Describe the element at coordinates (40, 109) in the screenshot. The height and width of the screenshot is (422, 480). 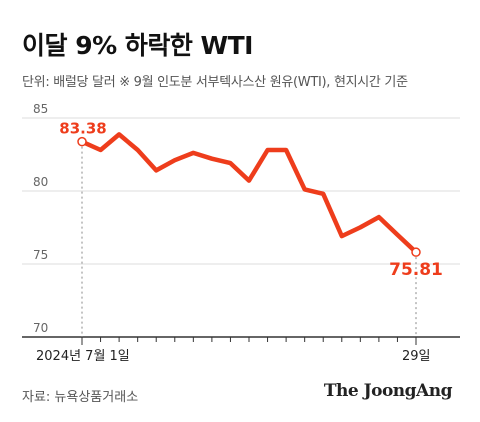
I see `y-tick-label: 85` at that location.